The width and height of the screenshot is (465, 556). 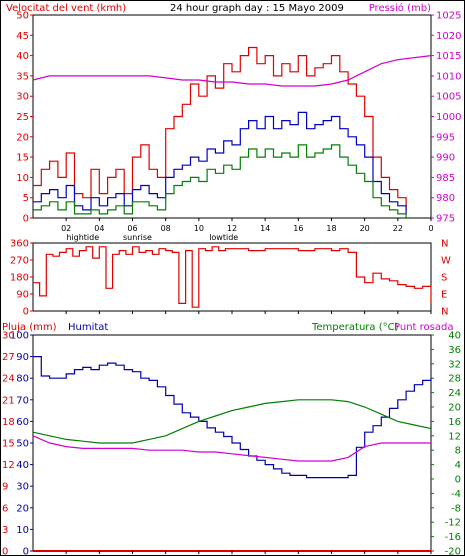 I want to click on temperature-y-tick-label: 32, so click(x=454, y=364).